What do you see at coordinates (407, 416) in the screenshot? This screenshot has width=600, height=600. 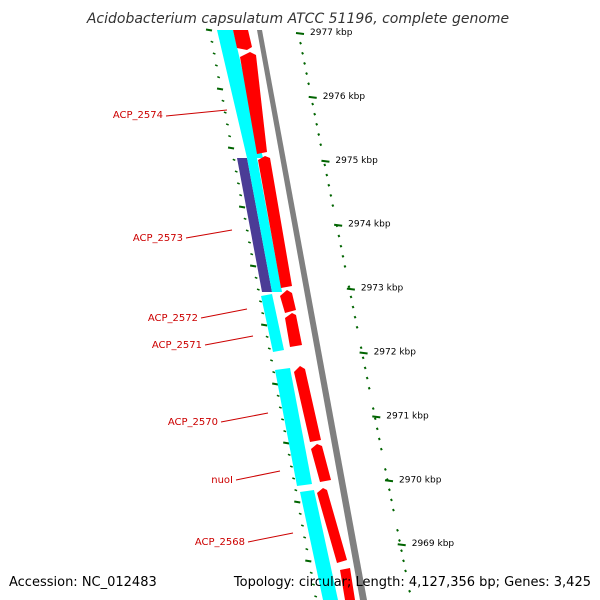 I see `scale-tick-label: 2971 kbp` at bounding box center [407, 416].